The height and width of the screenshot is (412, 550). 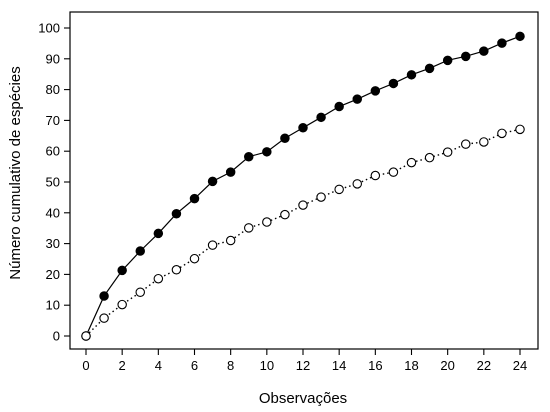 I want to click on x-tick-label: 12, so click(x=303, y=365).